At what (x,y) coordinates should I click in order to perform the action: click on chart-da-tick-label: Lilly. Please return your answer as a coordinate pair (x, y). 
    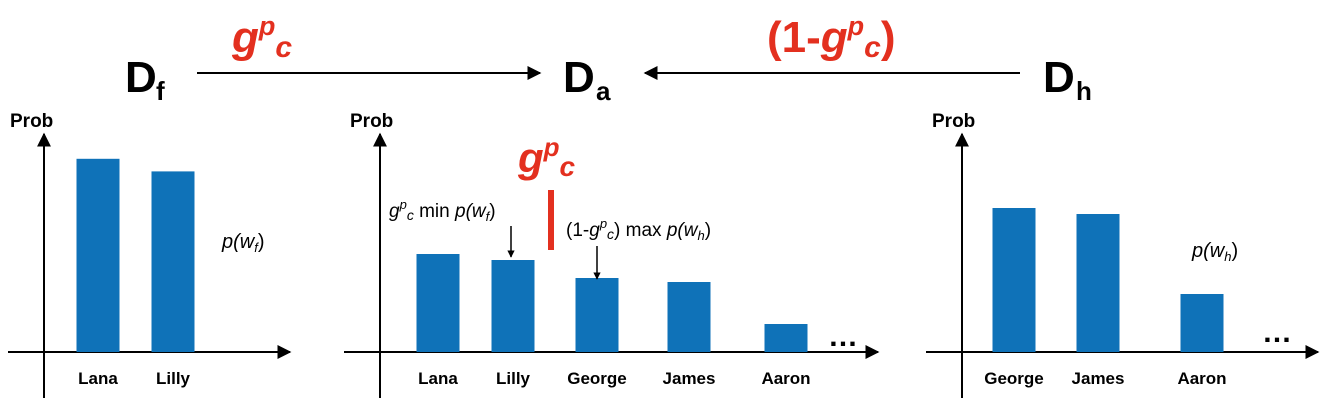
    Looking at the image, I should click on (513, 378).